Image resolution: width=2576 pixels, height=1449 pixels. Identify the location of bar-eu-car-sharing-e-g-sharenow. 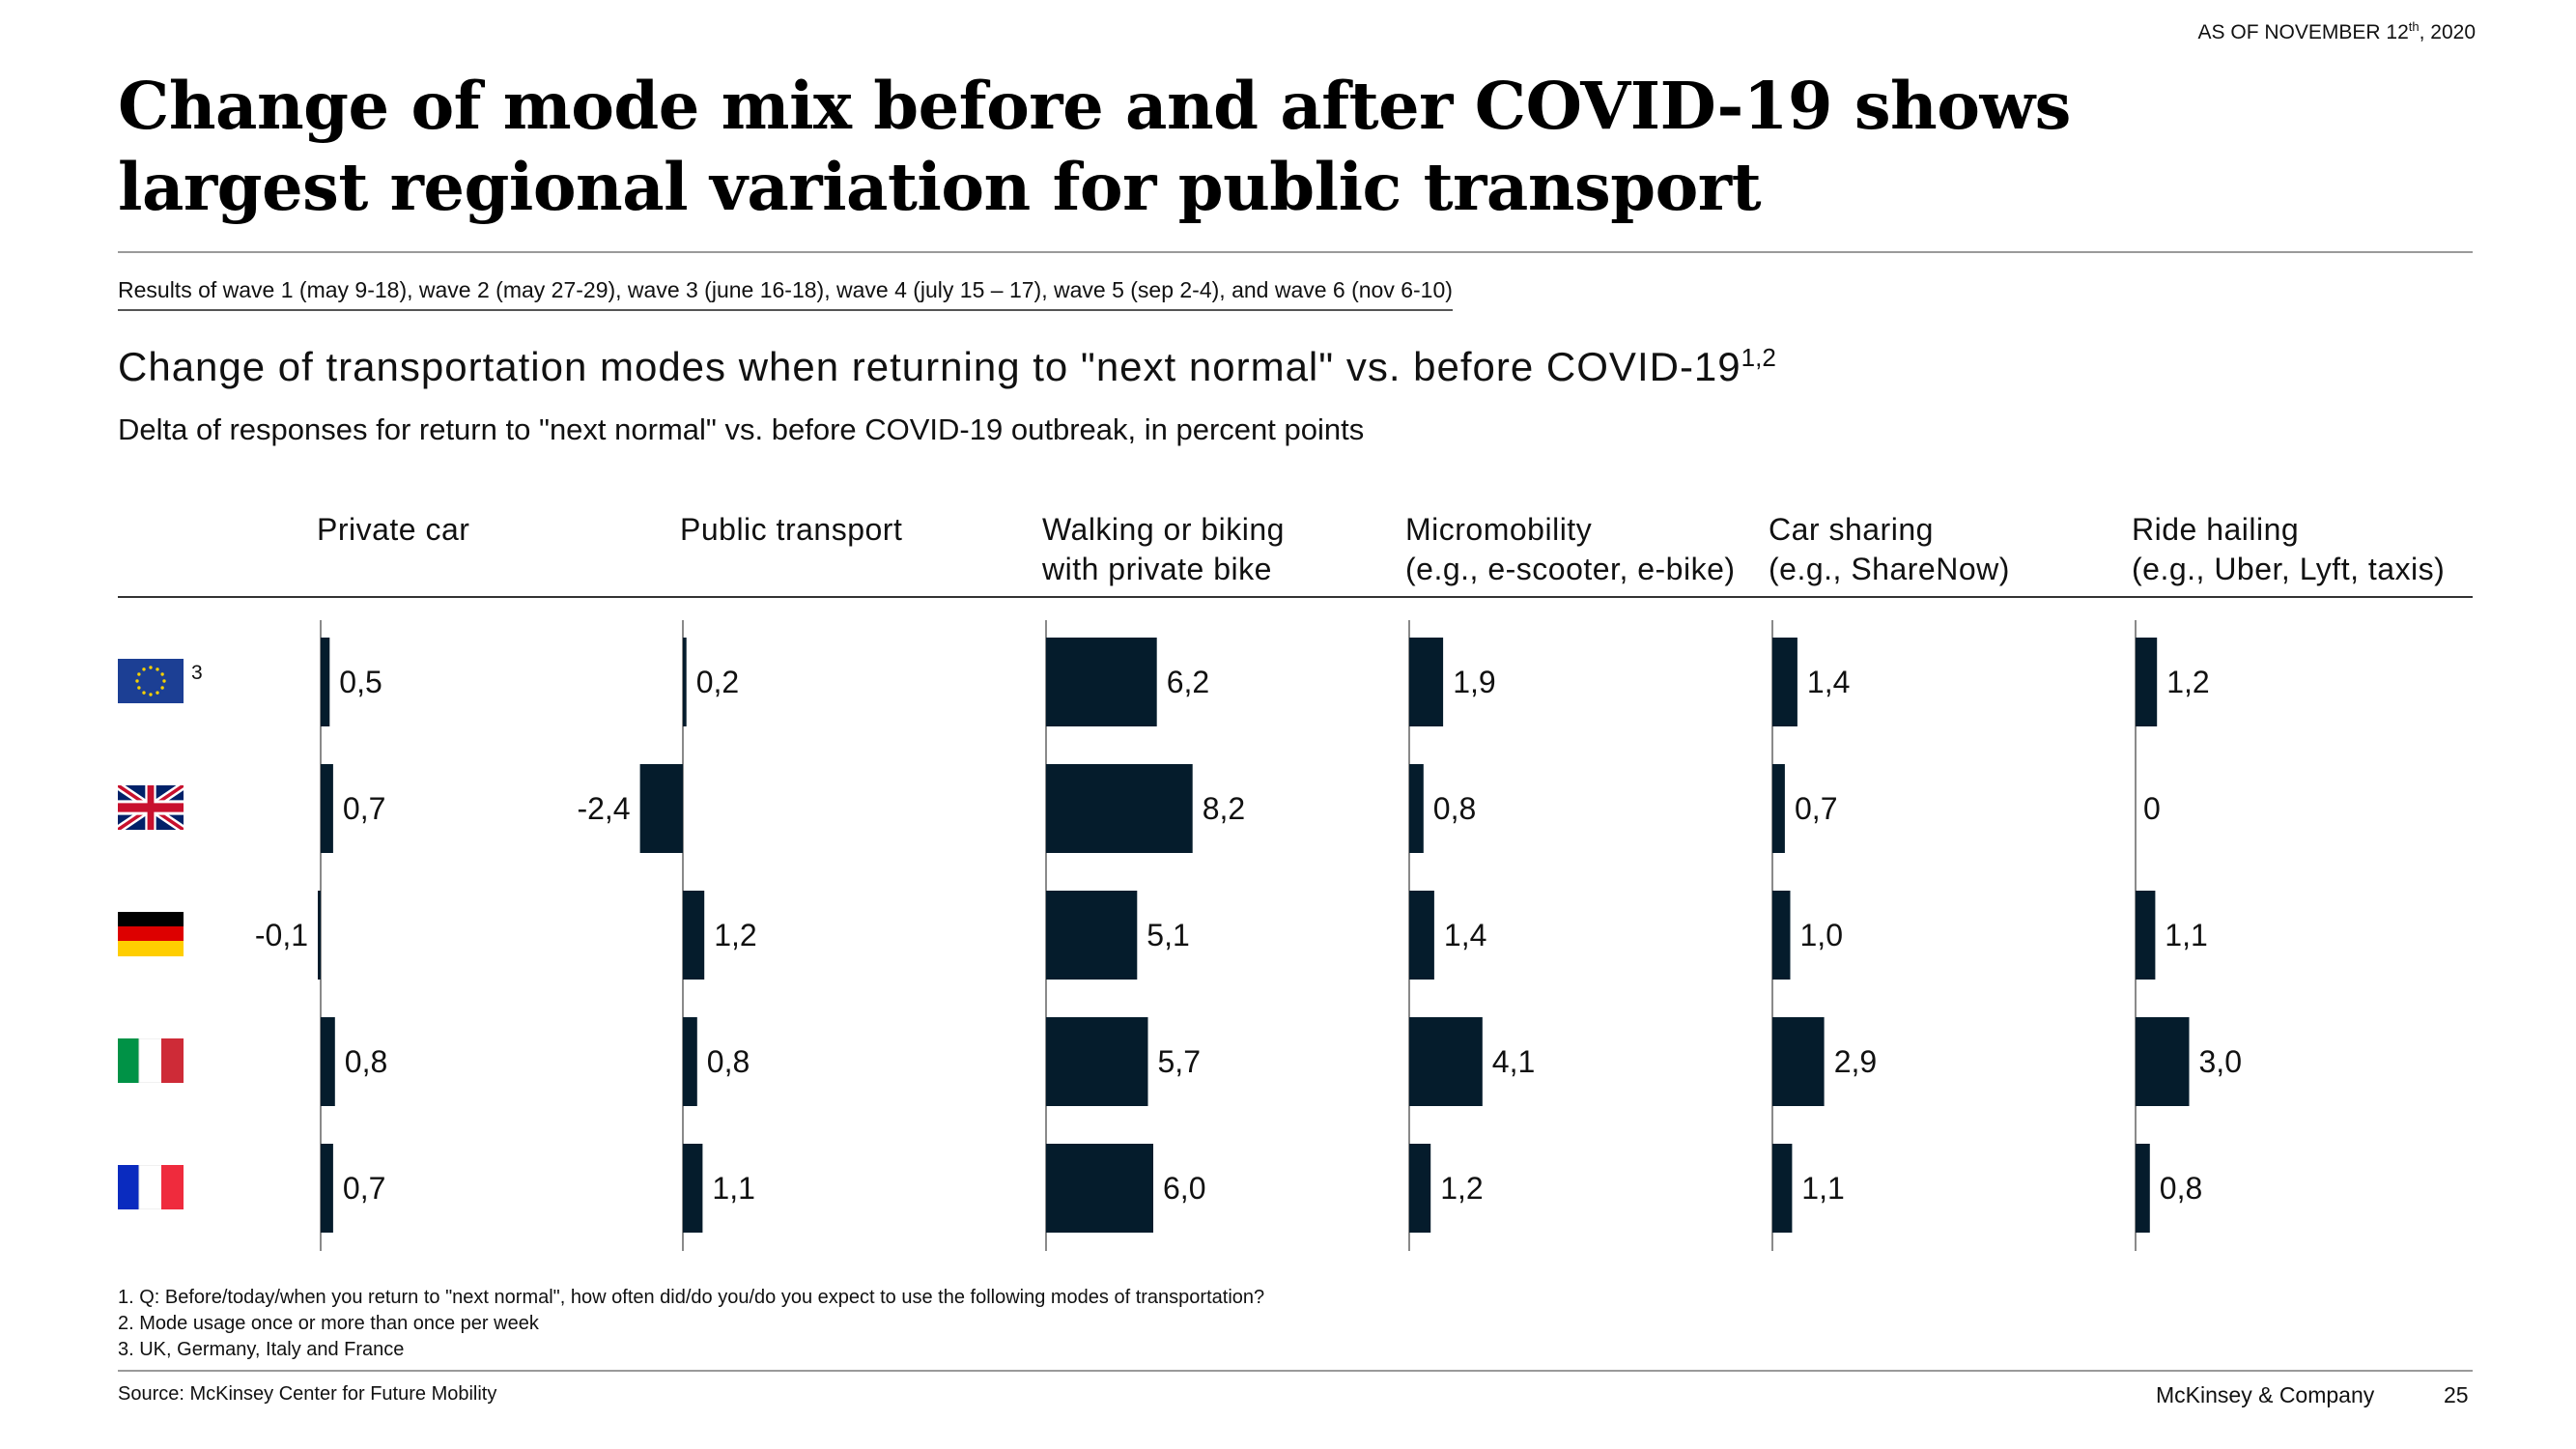
(1785, 682).